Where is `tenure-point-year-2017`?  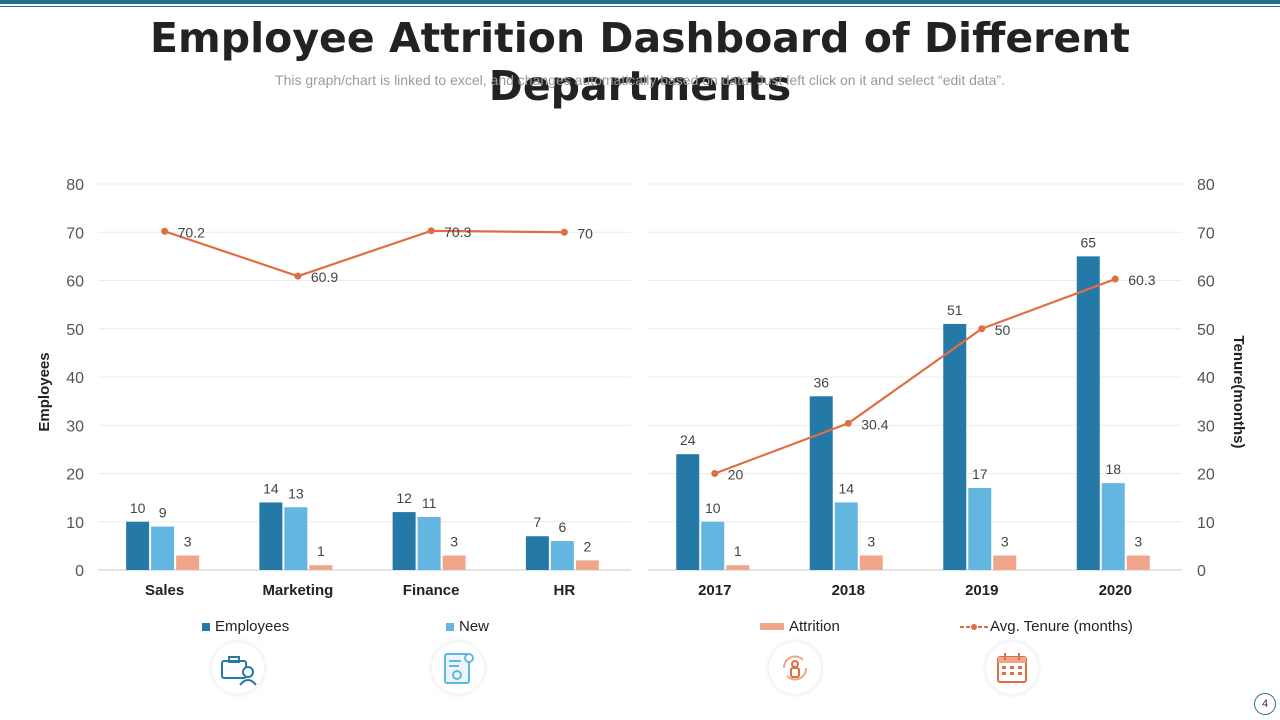 tenure-point-year-2017 is located at coordinates (715, 473).